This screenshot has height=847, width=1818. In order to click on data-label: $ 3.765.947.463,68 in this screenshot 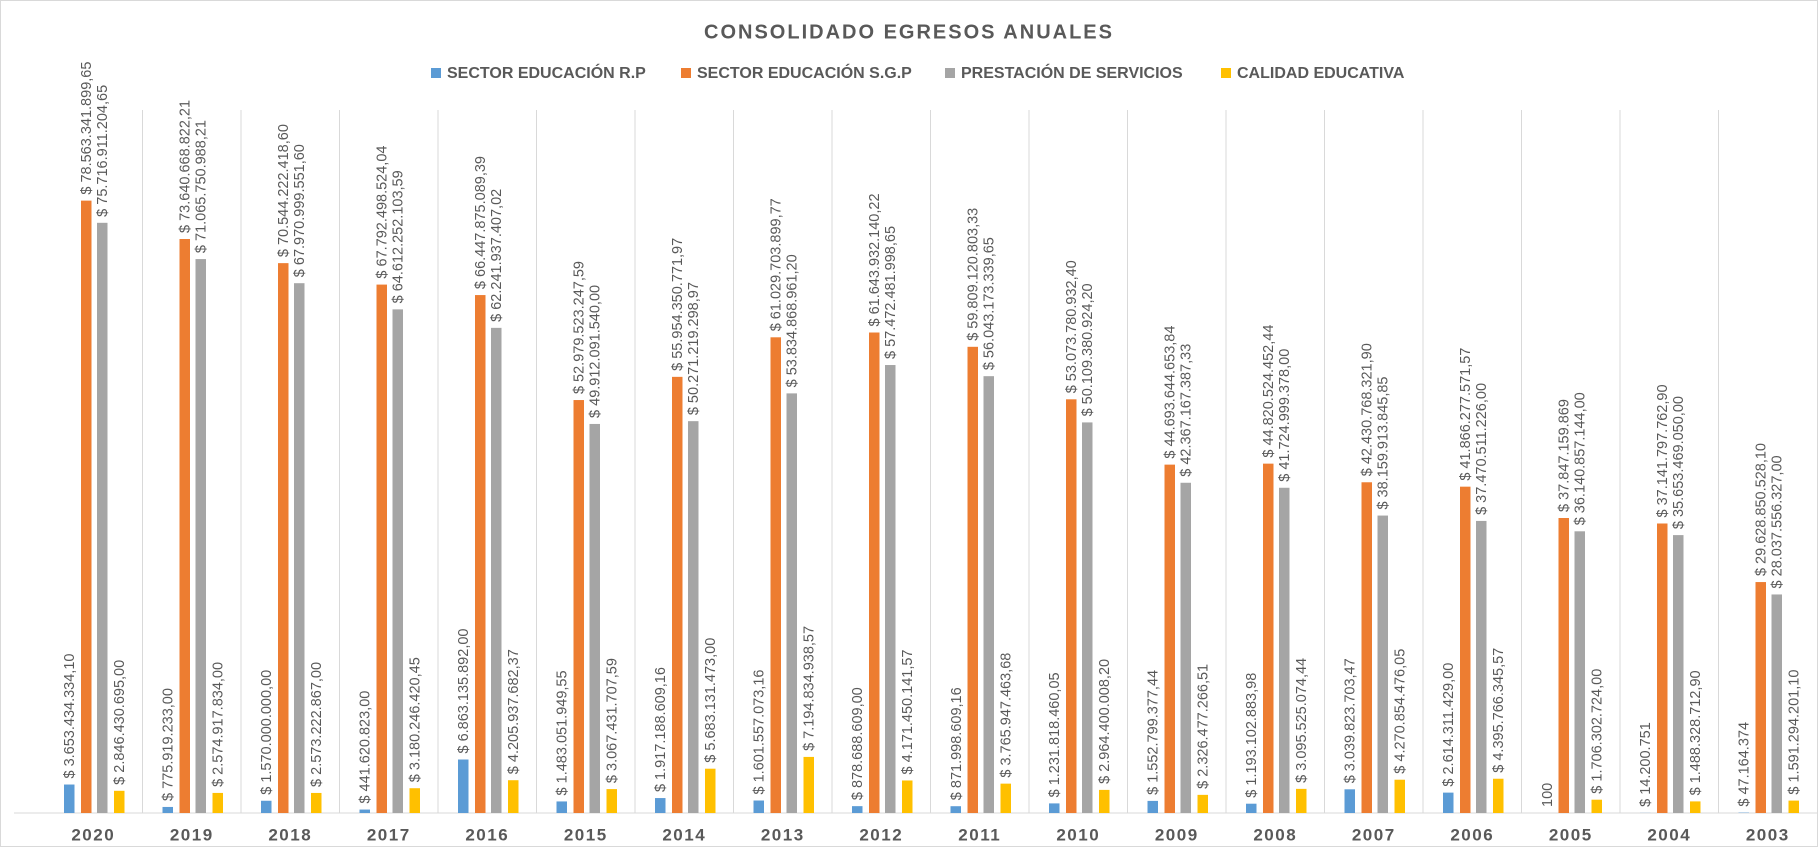, I will do `click(1007, 715)`.